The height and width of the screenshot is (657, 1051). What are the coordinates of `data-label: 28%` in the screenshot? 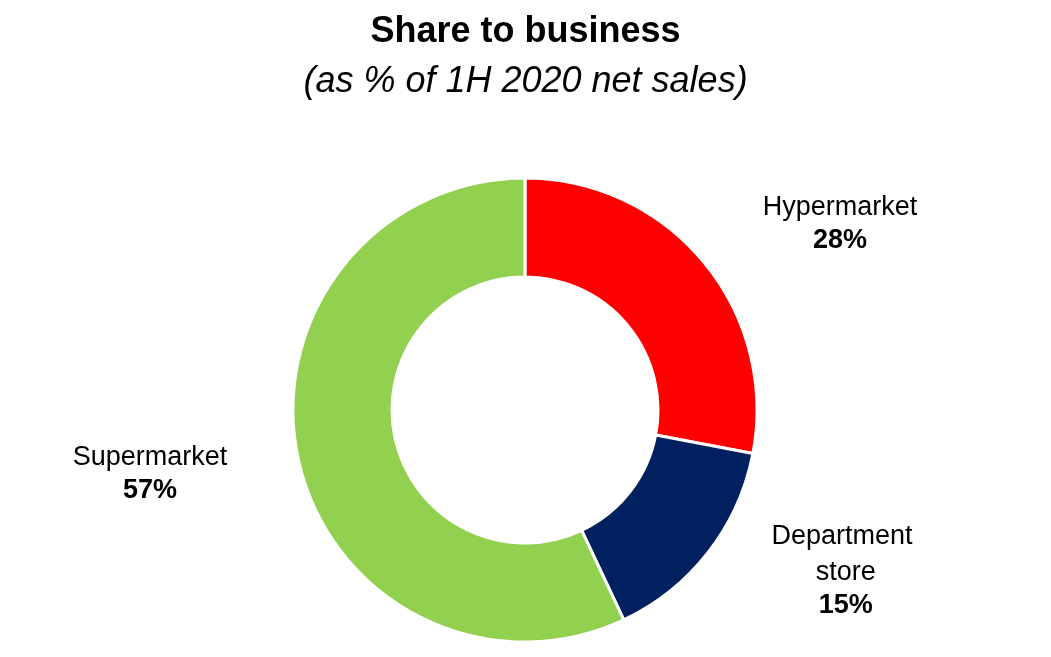 It's located at (840, 239).